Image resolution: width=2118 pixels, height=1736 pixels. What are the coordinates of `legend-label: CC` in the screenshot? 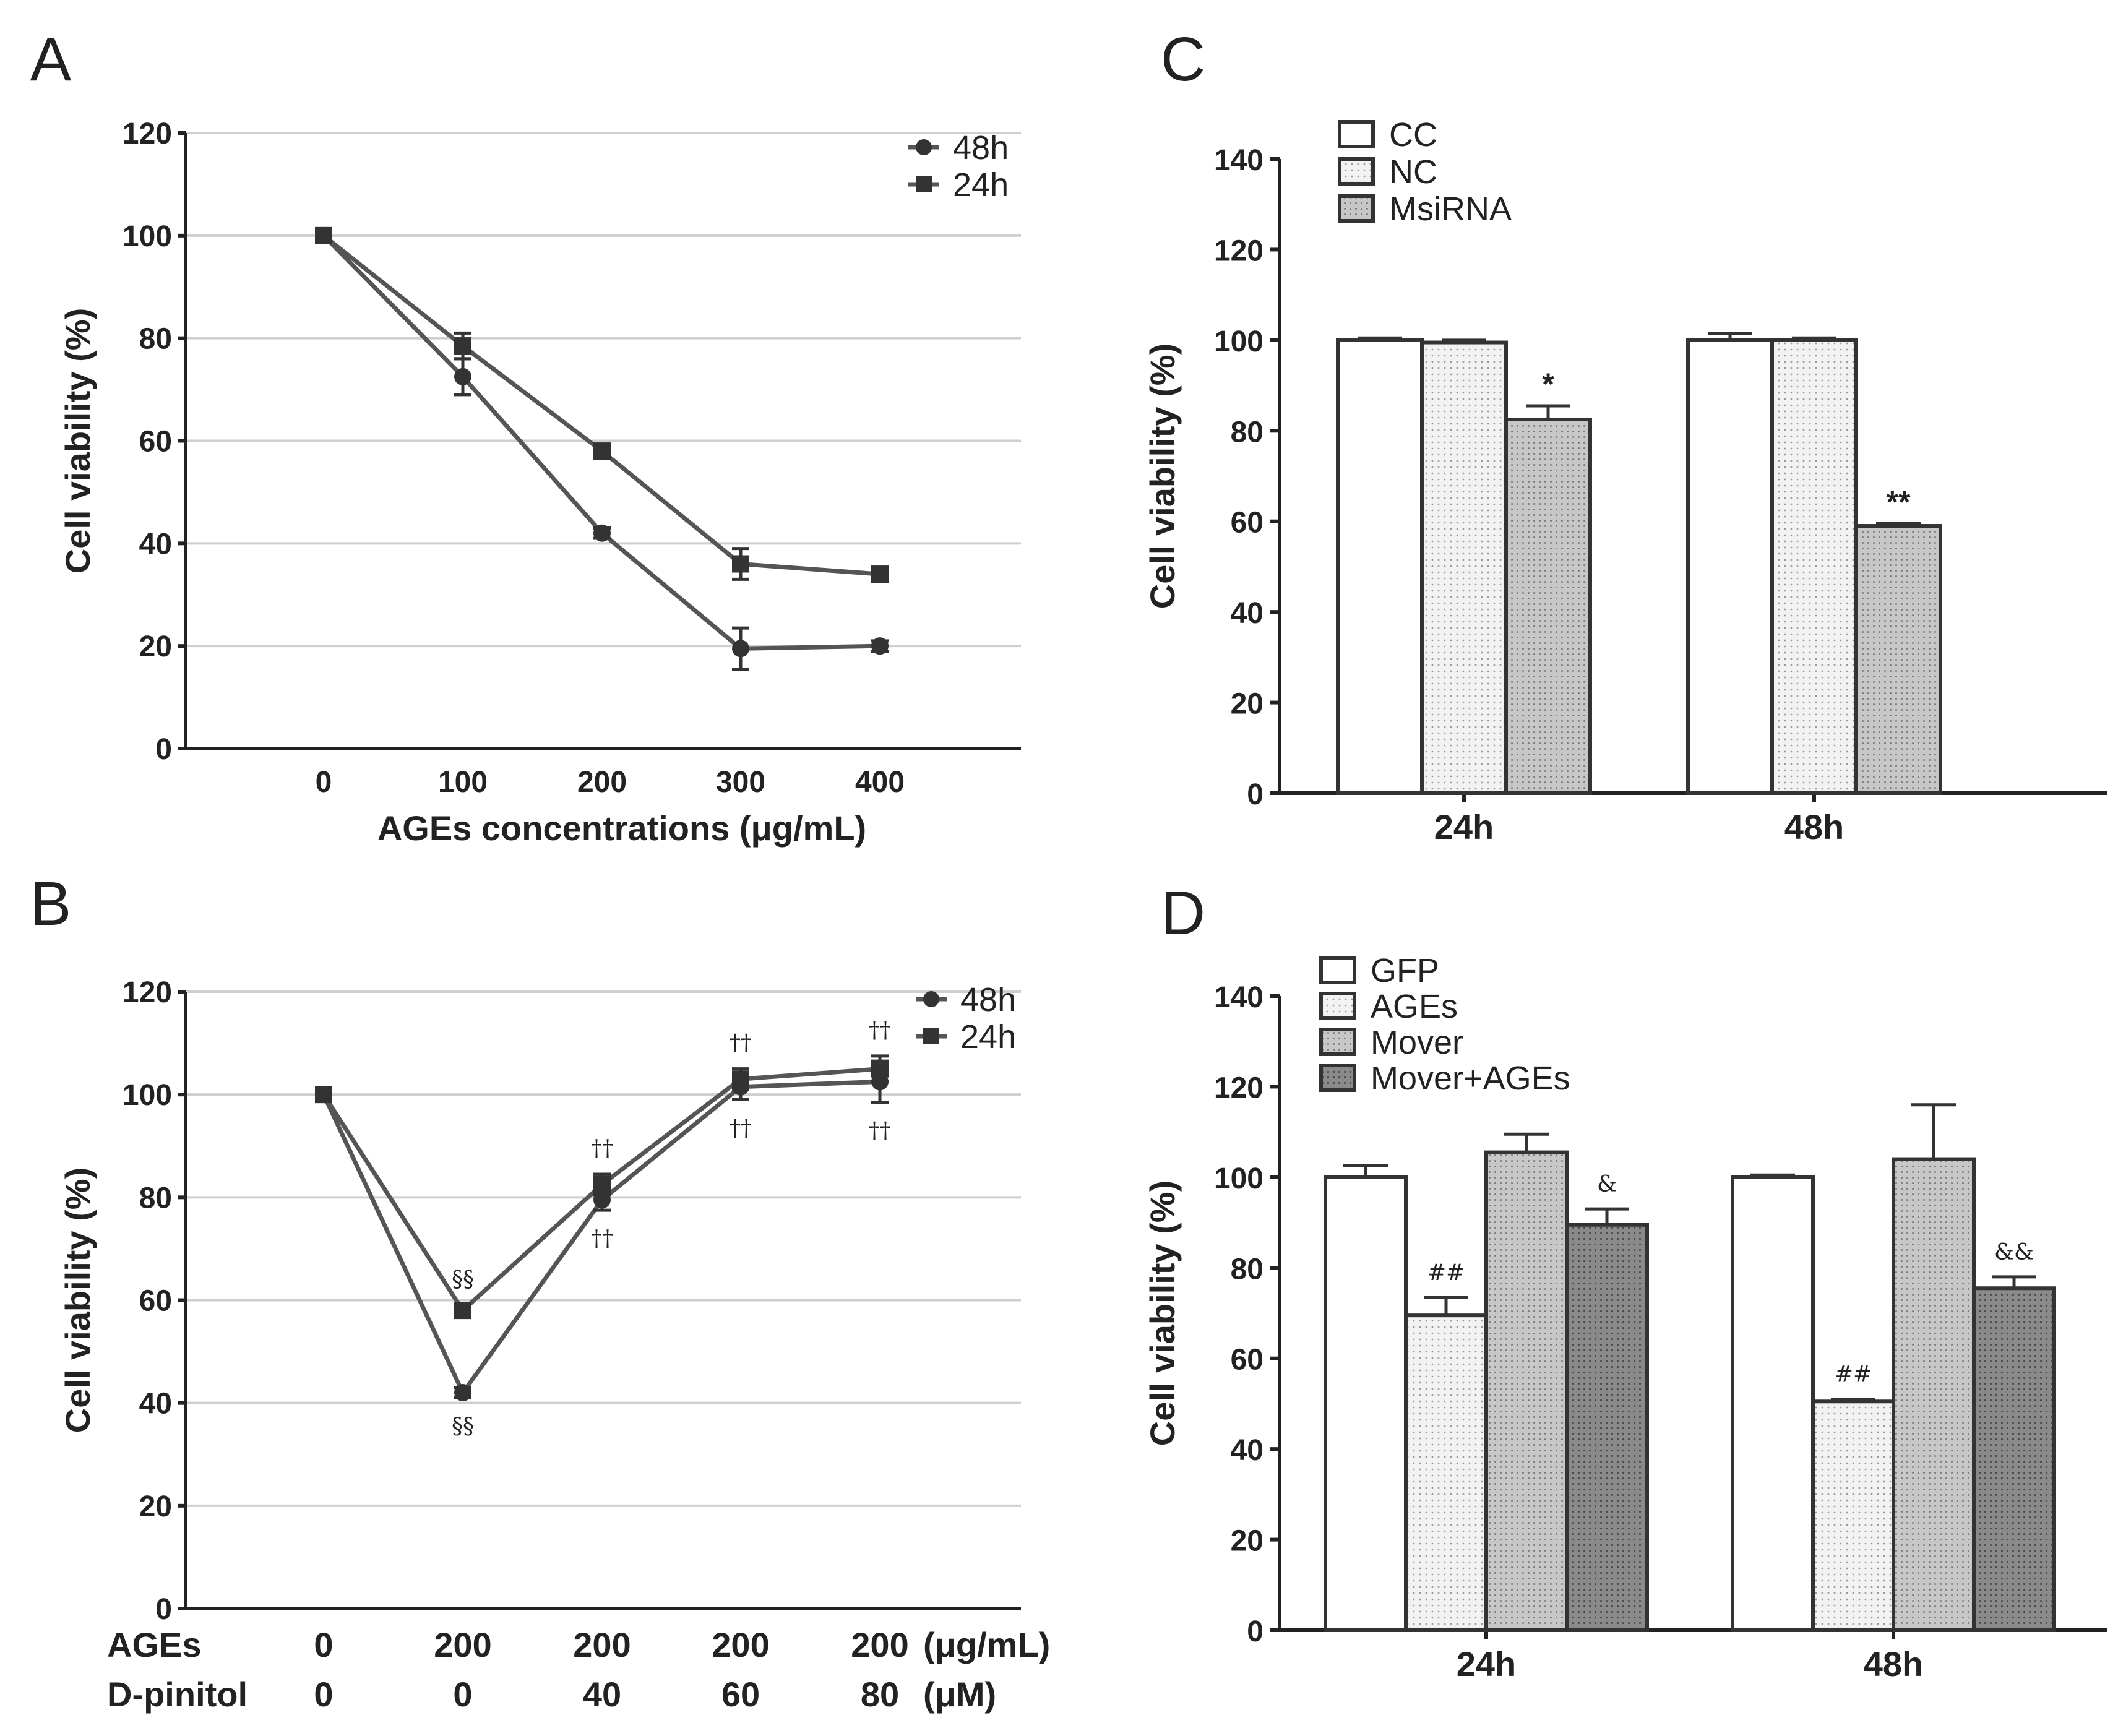 It's located at (1413, 134).